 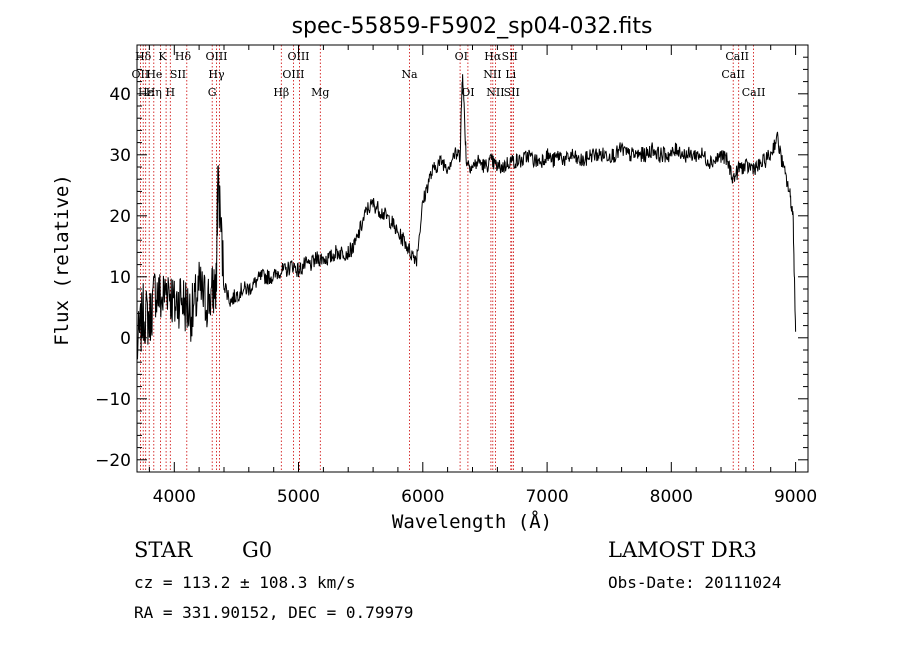 What do you see at coordinates (546, 497) in the screenshot?
I see `x-tick-label-7000: 7000` at bounding box center [546, 497].